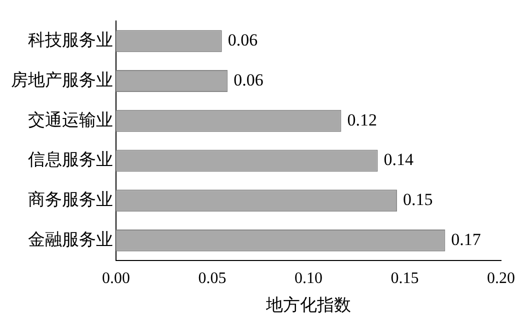 The image size is (531, 328). Describe the element at coordinates (501, 279) in the screenshot. I see `x-tick-label: 0.20` at that location.